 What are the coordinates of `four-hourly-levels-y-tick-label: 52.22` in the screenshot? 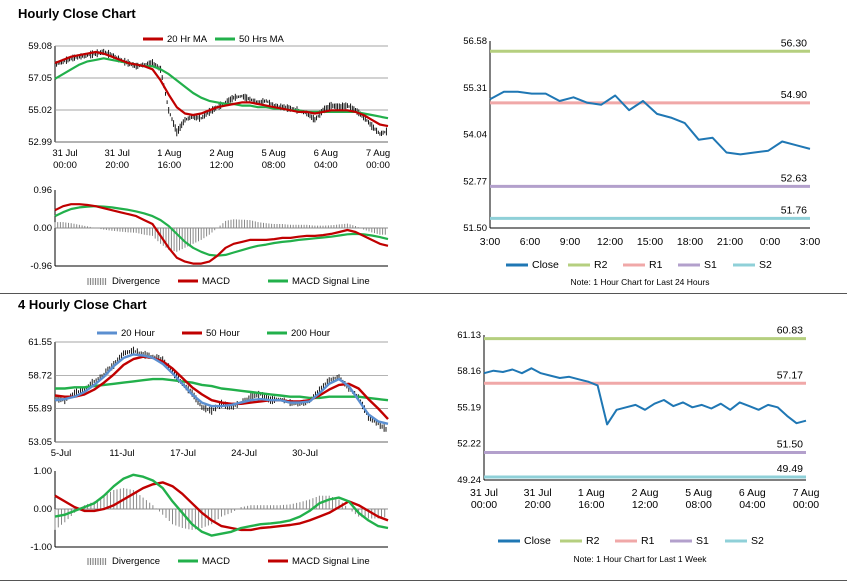 It's located at (469, 444).